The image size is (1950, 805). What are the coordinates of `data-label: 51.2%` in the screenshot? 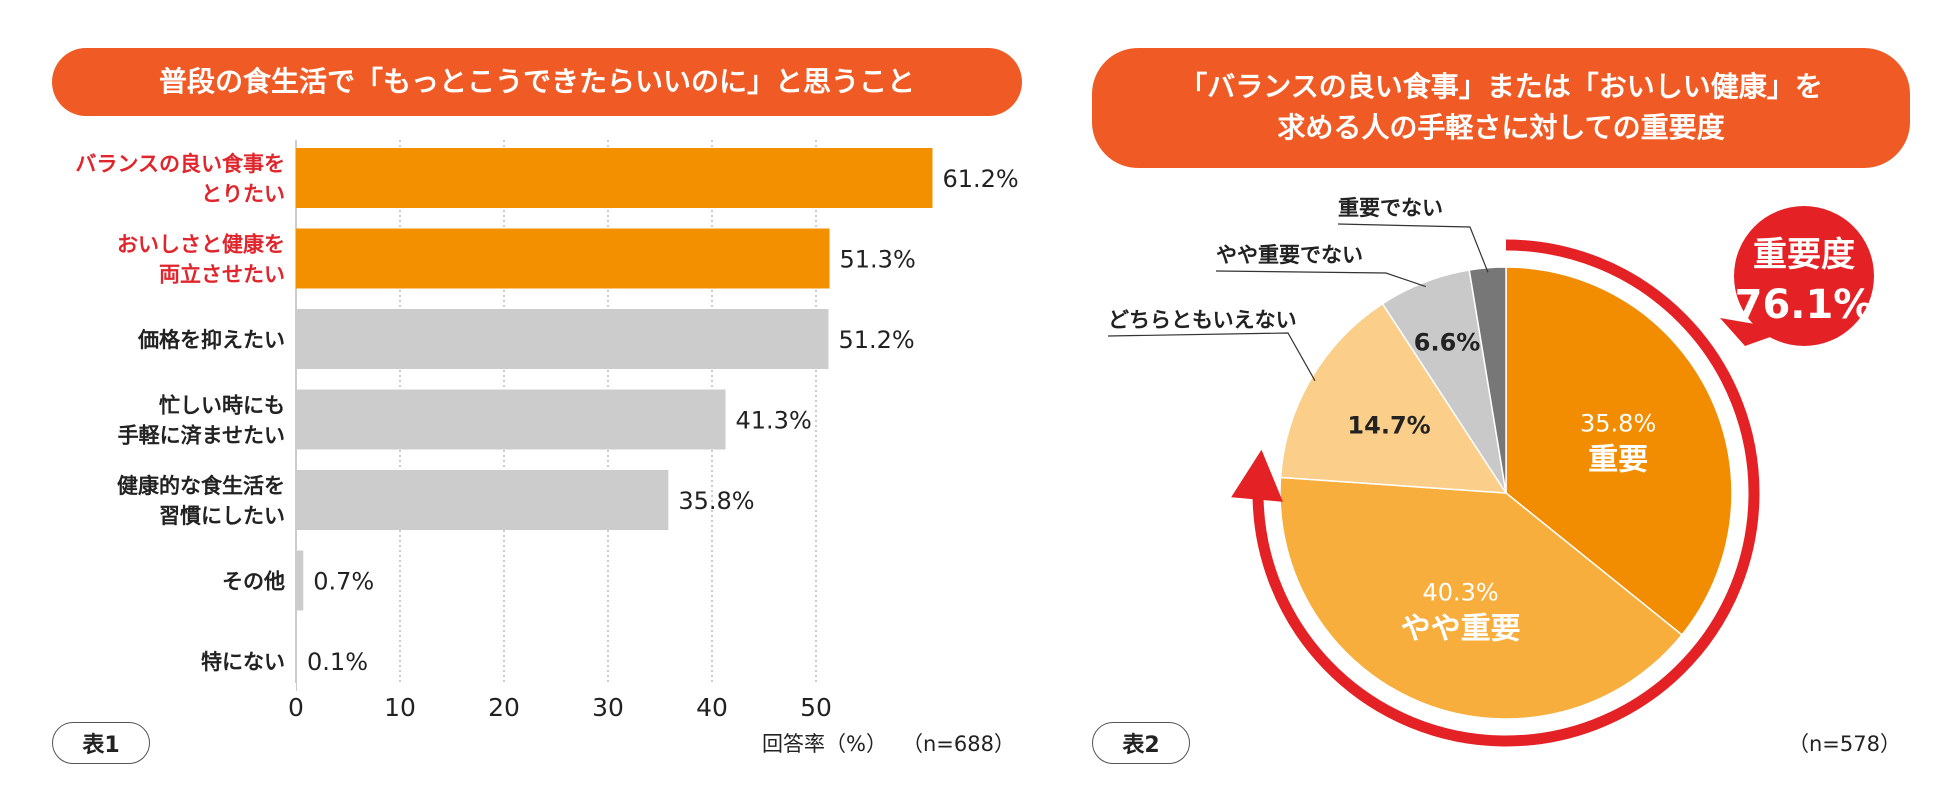 It's located at (876, 340).